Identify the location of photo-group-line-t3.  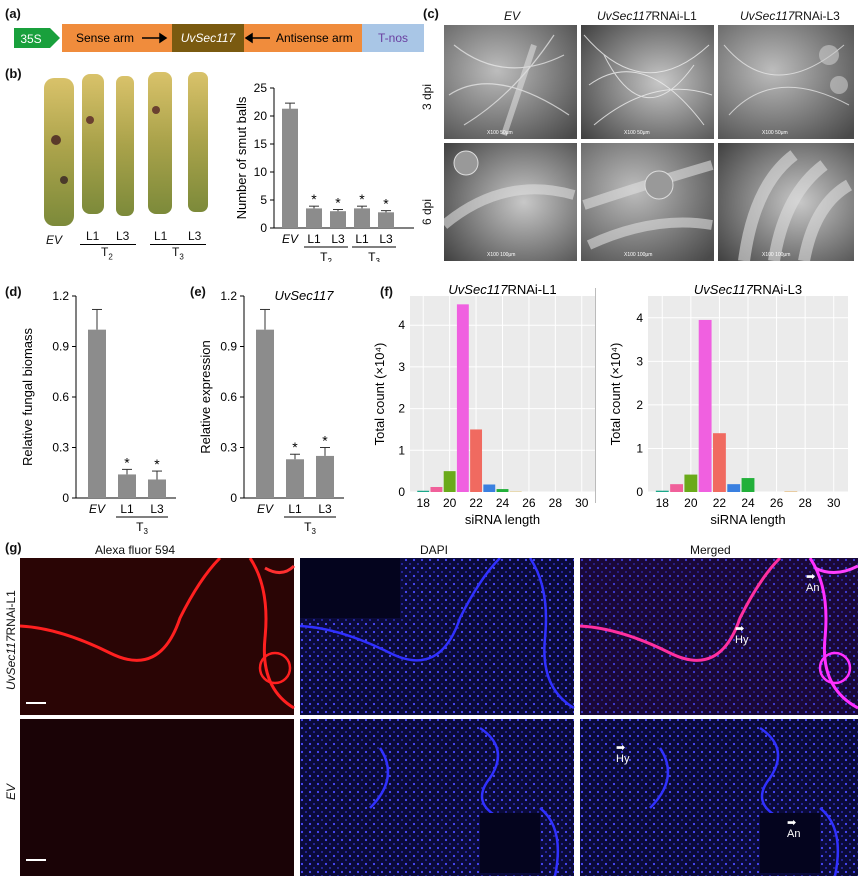
(178, 244).